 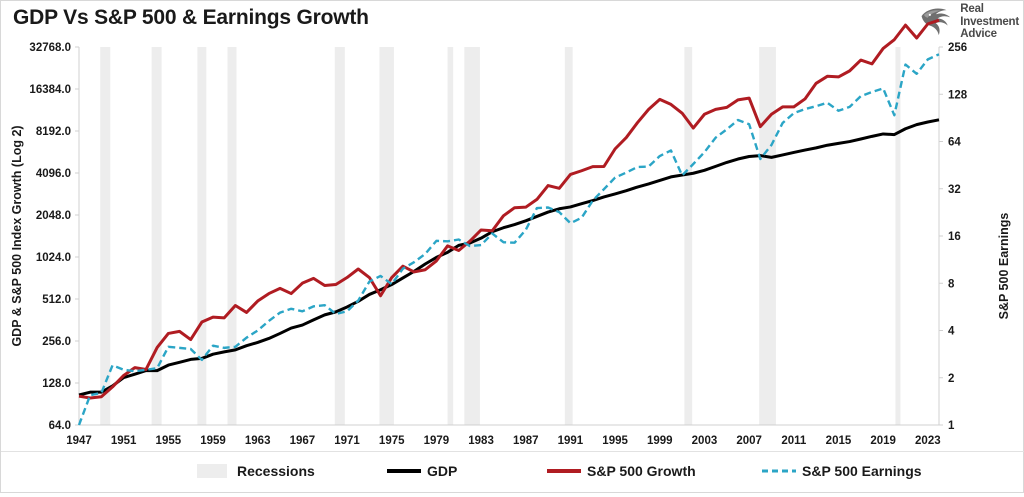 I want to click on brand-line-2: Investment, so click(x=989, y=21).